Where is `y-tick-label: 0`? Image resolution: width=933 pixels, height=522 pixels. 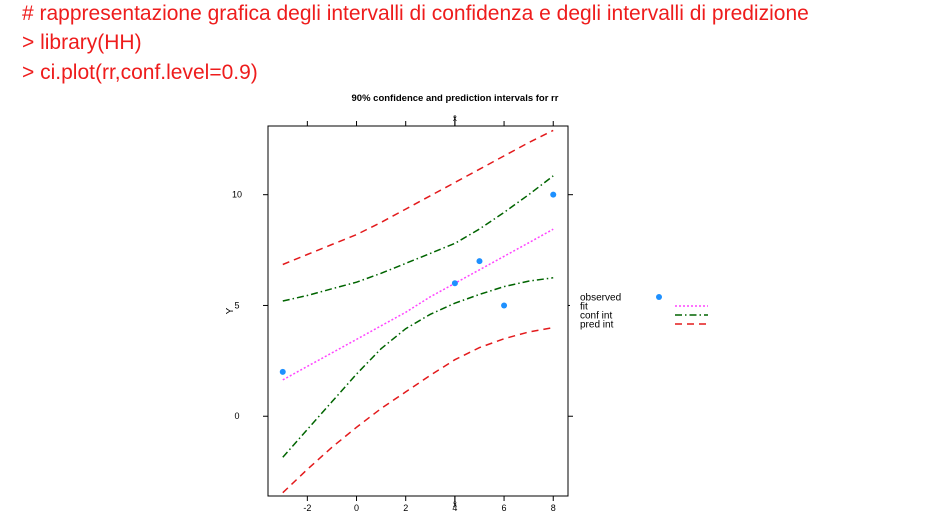
y-tick-label: 0 is located at coordinates (236, 416).